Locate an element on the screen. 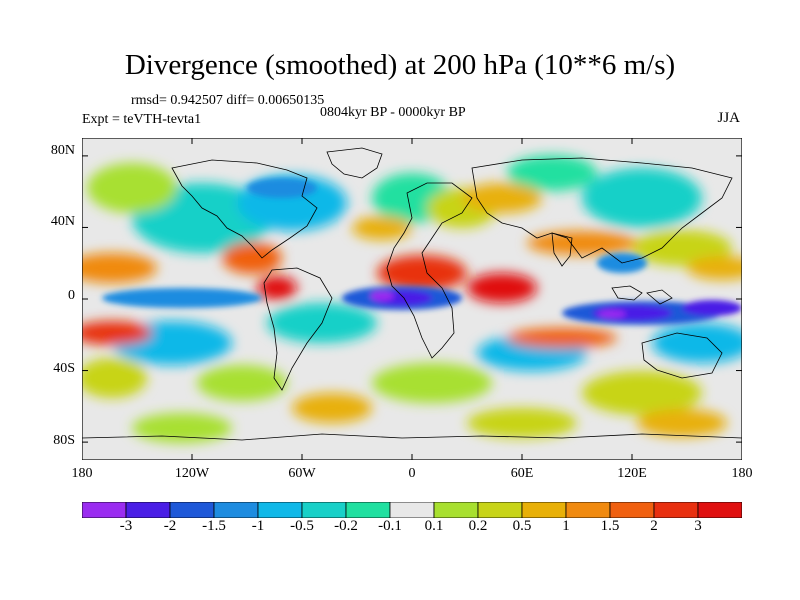 The image size is (800, 600). x-tick-180w: 180 is located at coordinates (82, 473).